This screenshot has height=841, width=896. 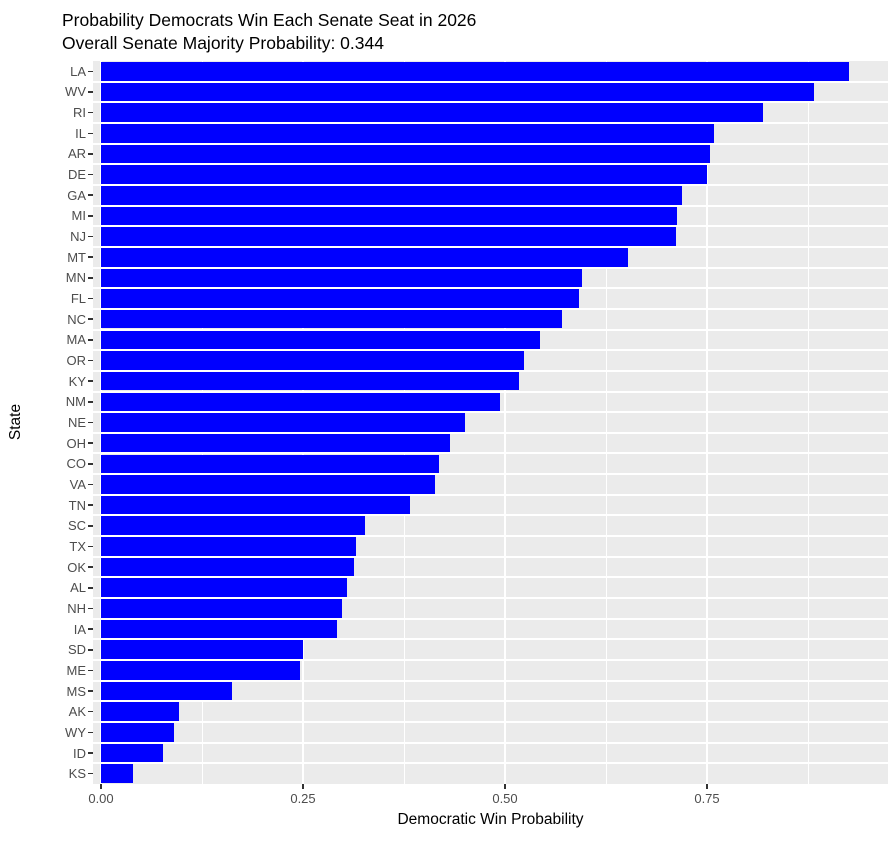 I want to click on y-tick-label: NJ, so click(x=78, y=237).